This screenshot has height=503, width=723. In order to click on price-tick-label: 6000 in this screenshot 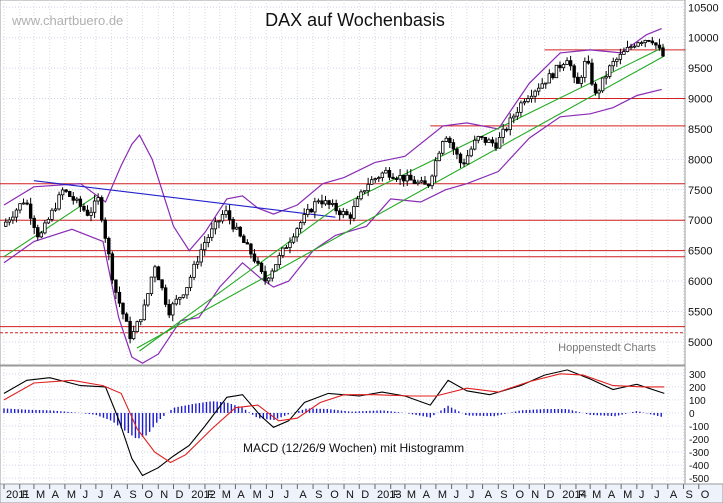, I will do `click(700, 282)`.